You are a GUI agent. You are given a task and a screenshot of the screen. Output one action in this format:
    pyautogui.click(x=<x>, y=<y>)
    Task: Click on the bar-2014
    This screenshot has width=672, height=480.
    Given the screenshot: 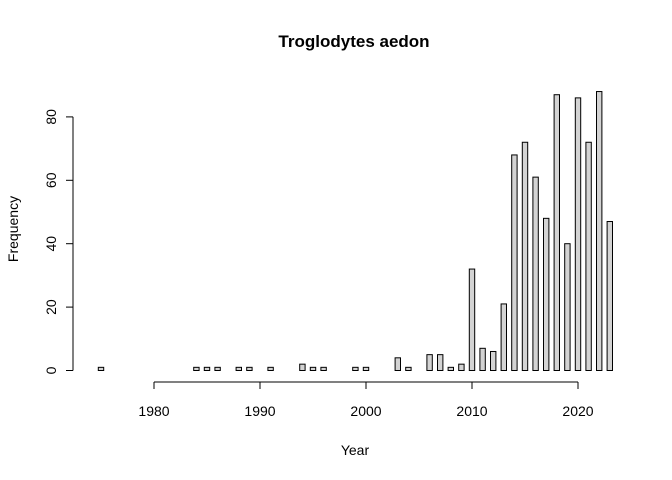 What is the action you would take?
    pyautogui.click(x=514, y=262)
    